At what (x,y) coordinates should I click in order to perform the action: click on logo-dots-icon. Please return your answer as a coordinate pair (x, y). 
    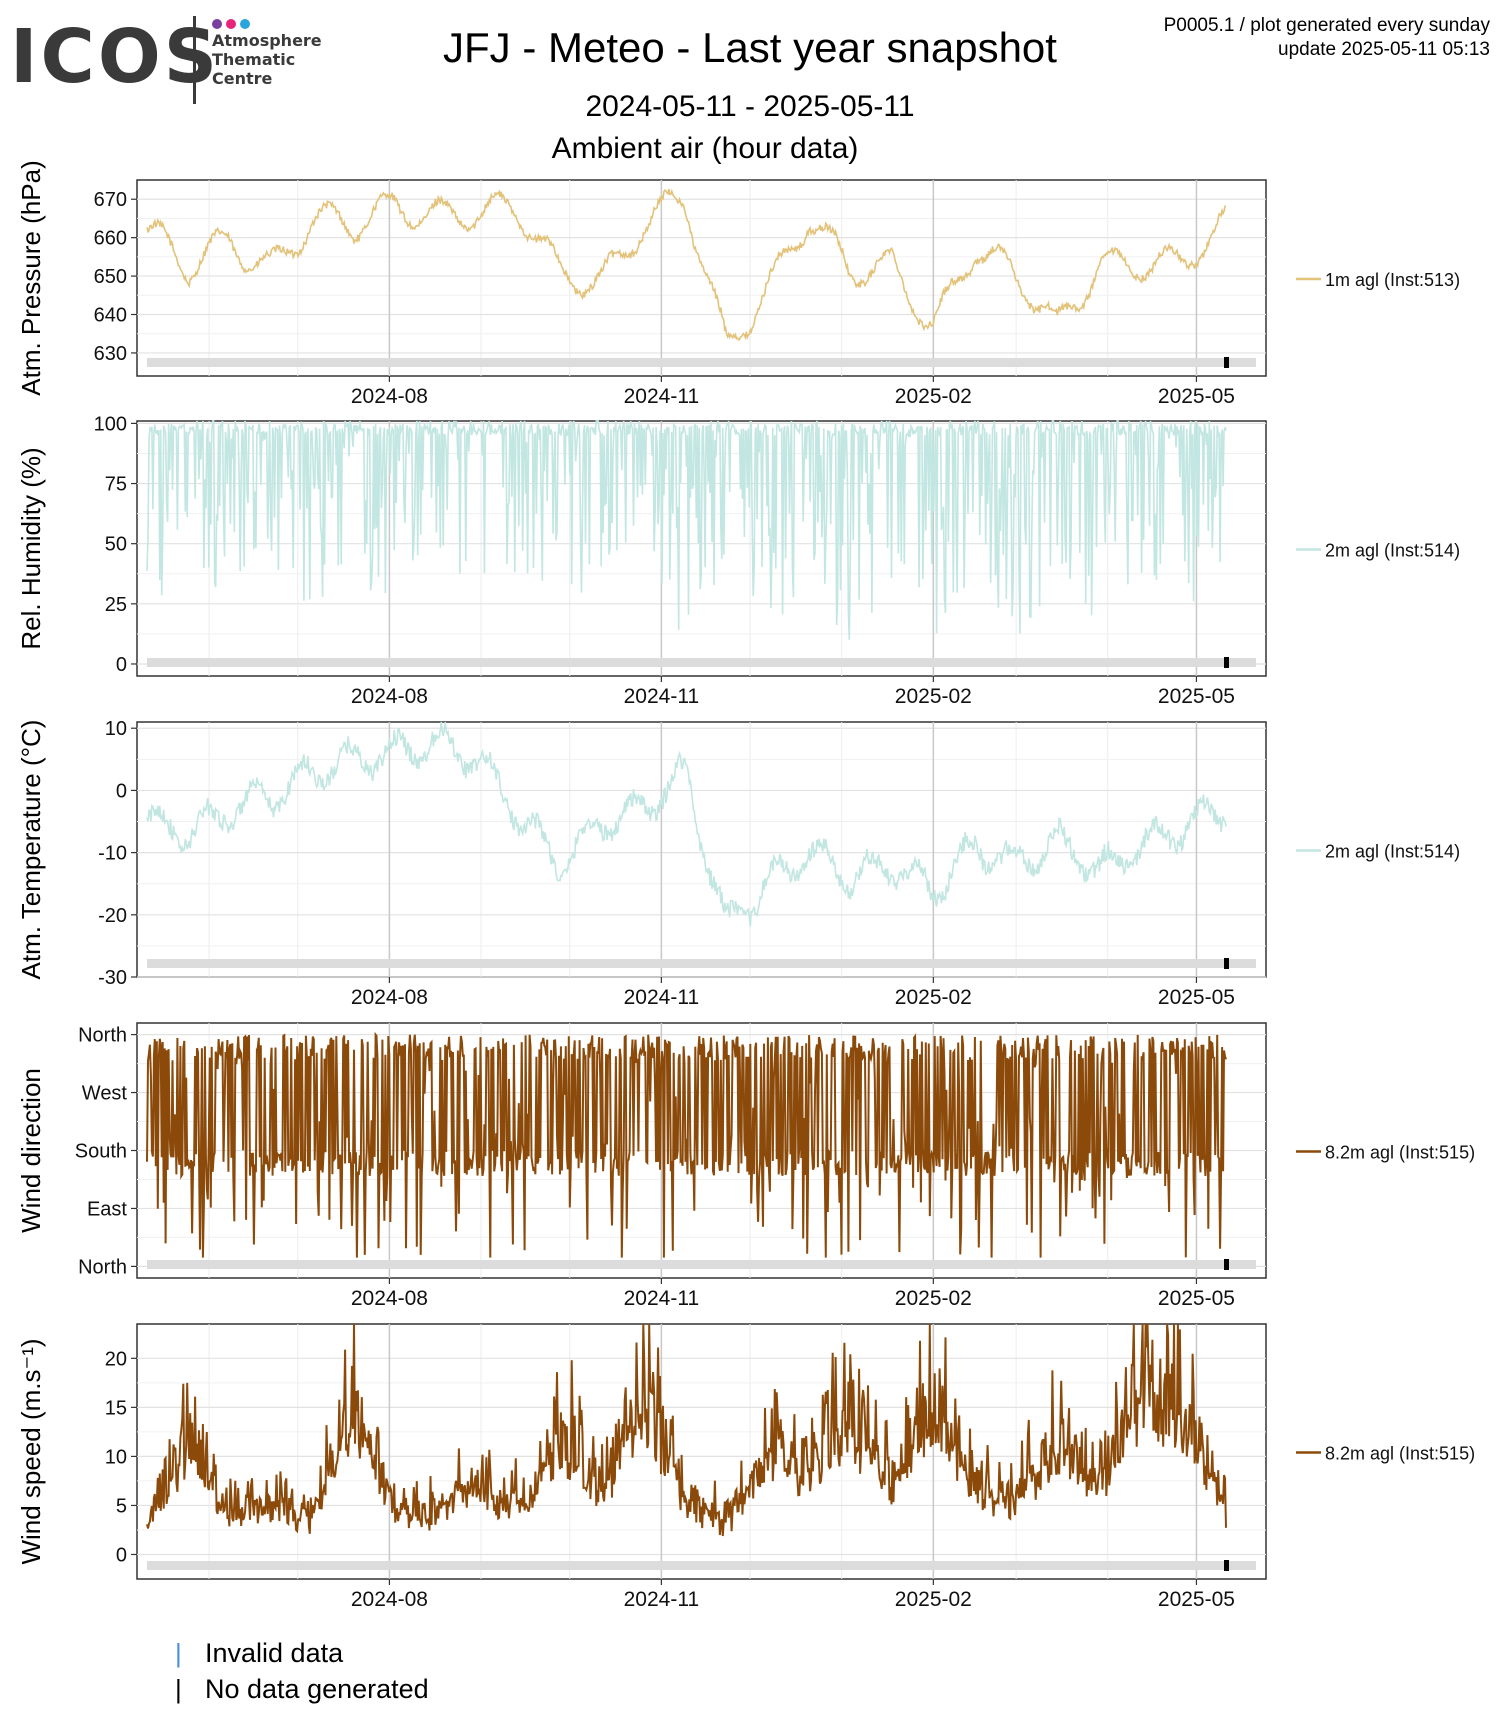
    Looking at the image, I should click on (233, 25).